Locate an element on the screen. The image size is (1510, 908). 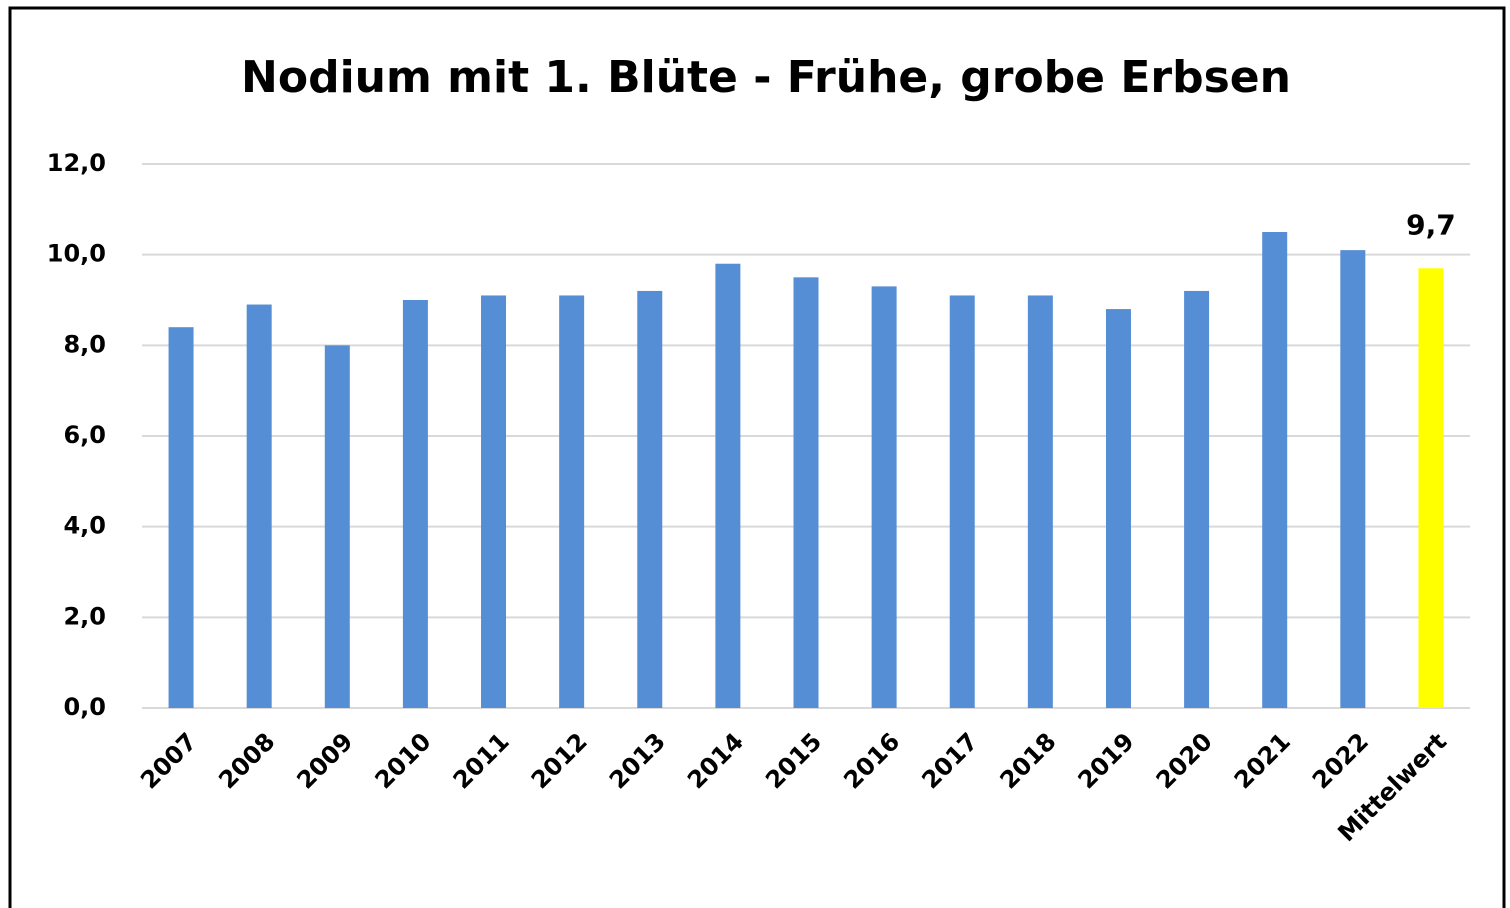
y-tick-label: 0,0 is located at coordinates (84, 707).